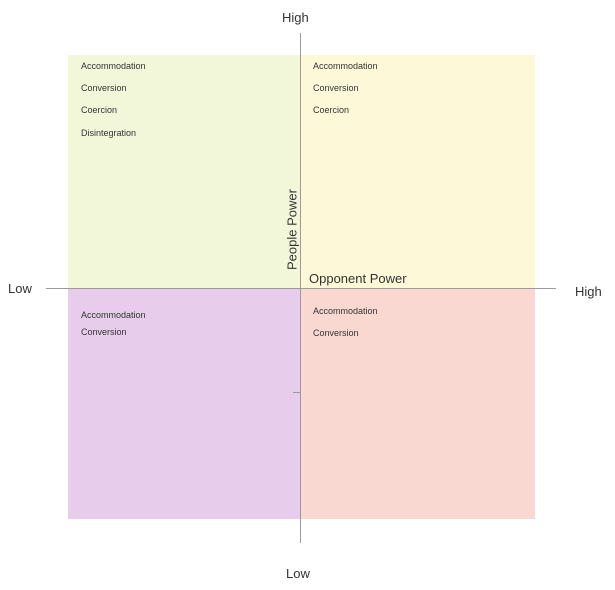 The height and width of the screenshot is (590, 615). I want to click on quadrant-item: Disintegration, so click(109, 133).